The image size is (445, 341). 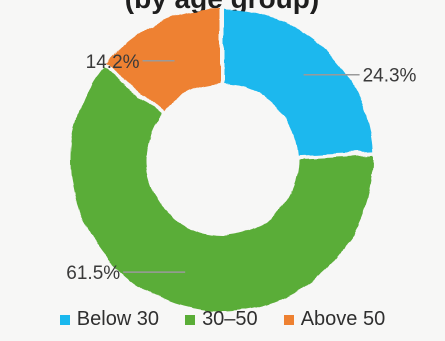 I want to click on data-label-below-30: 24.3%, so click(x=390, y=76).